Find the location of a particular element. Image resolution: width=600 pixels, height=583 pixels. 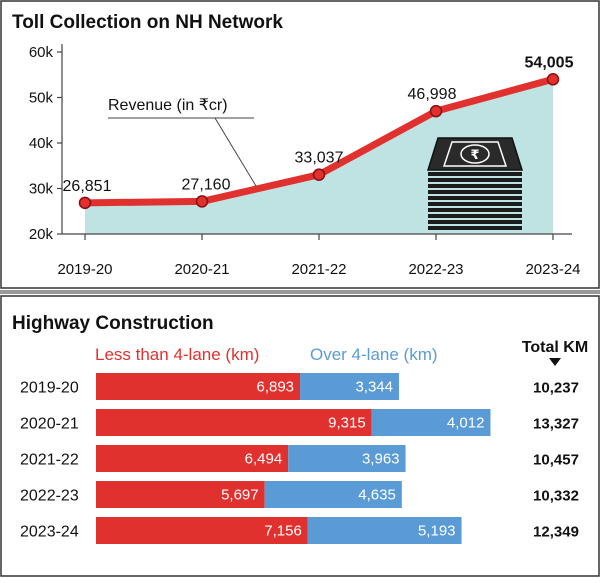

y-tick-label: 60k is located at coordinates (41, 52).